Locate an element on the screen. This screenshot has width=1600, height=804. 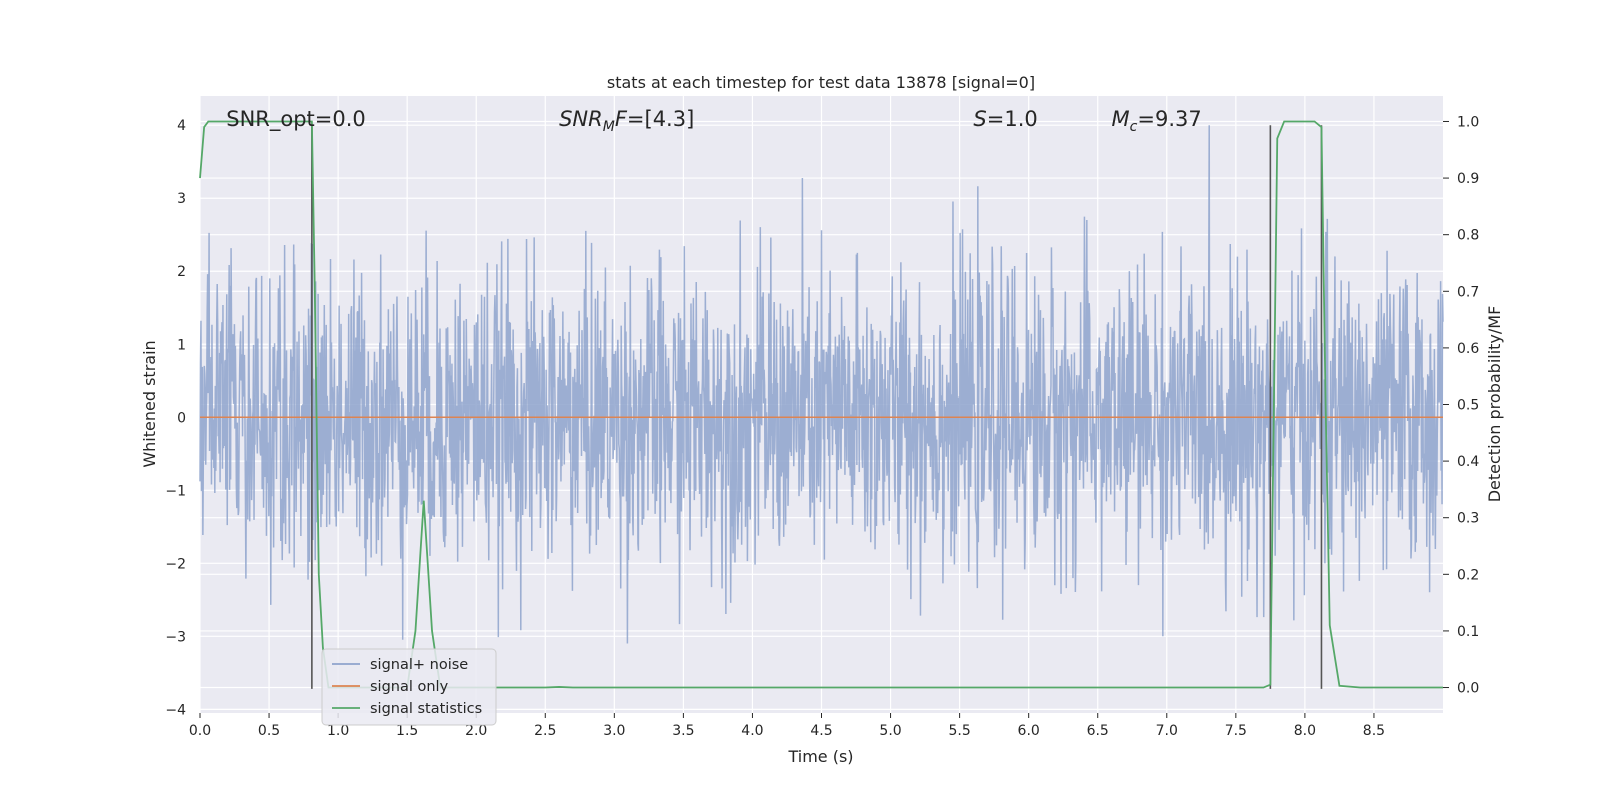
annotation-text: SNR_opt=0.0 is located at coordinates (296, 119).